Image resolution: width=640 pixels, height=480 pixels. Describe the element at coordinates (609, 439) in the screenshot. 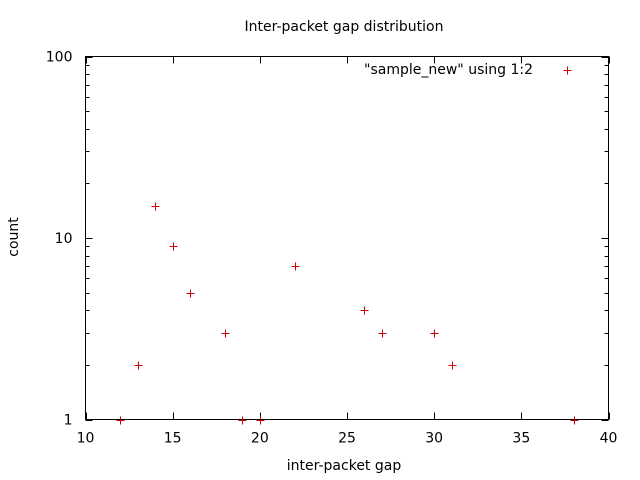

I see `x-tick-label: 40` at that location.